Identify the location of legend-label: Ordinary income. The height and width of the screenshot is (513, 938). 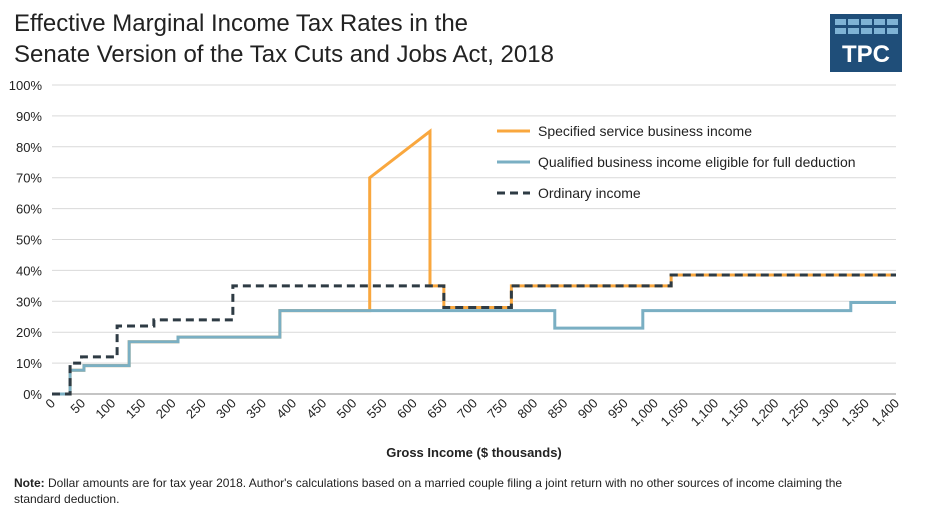
(589, 193).